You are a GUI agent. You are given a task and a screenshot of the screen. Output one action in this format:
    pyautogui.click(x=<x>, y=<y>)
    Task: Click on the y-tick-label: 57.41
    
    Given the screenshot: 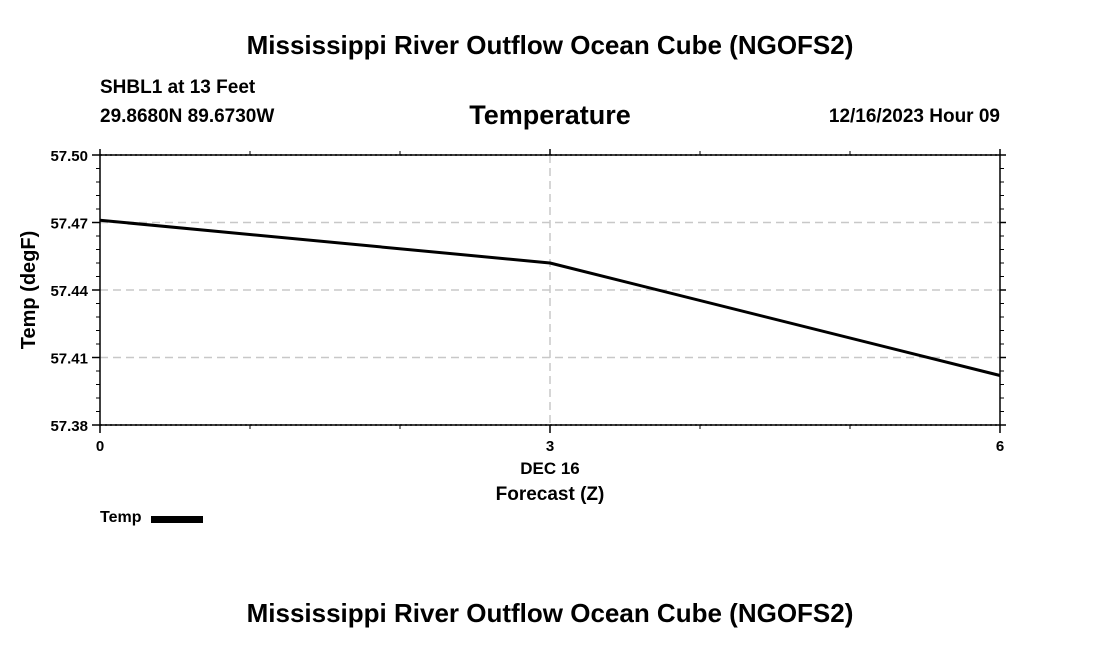 What is the action you would take?
    pyautogui.click(x=69, y=359)
    